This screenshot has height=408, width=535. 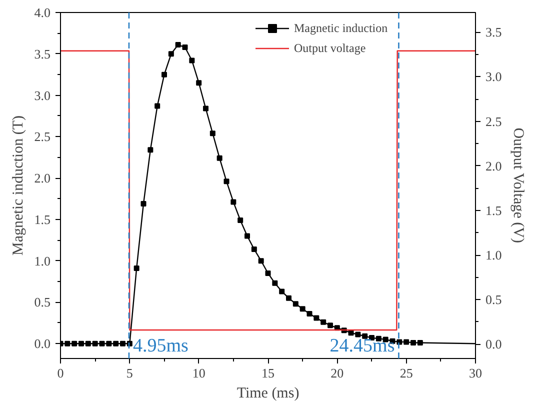 I want to click on y-tick-label: 2.5, so click(x=42, y=136).